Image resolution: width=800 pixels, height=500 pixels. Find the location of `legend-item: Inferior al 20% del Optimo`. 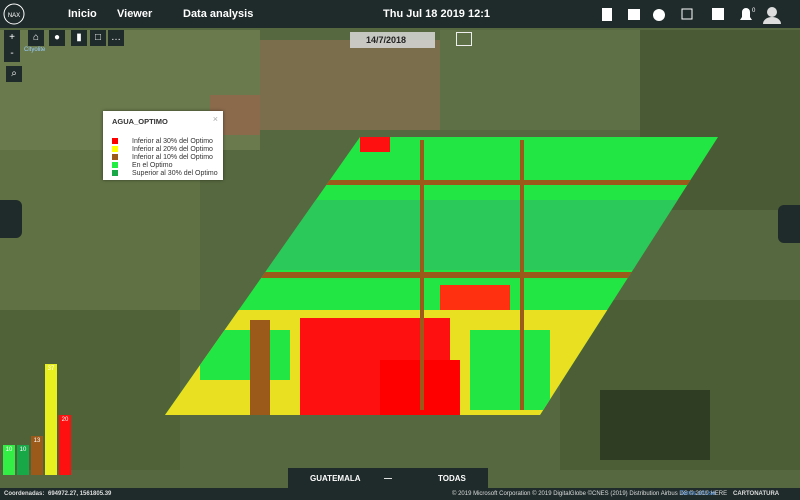

legend-item: Inferior al 20% del Optimo is located at coordinates (162, 150).